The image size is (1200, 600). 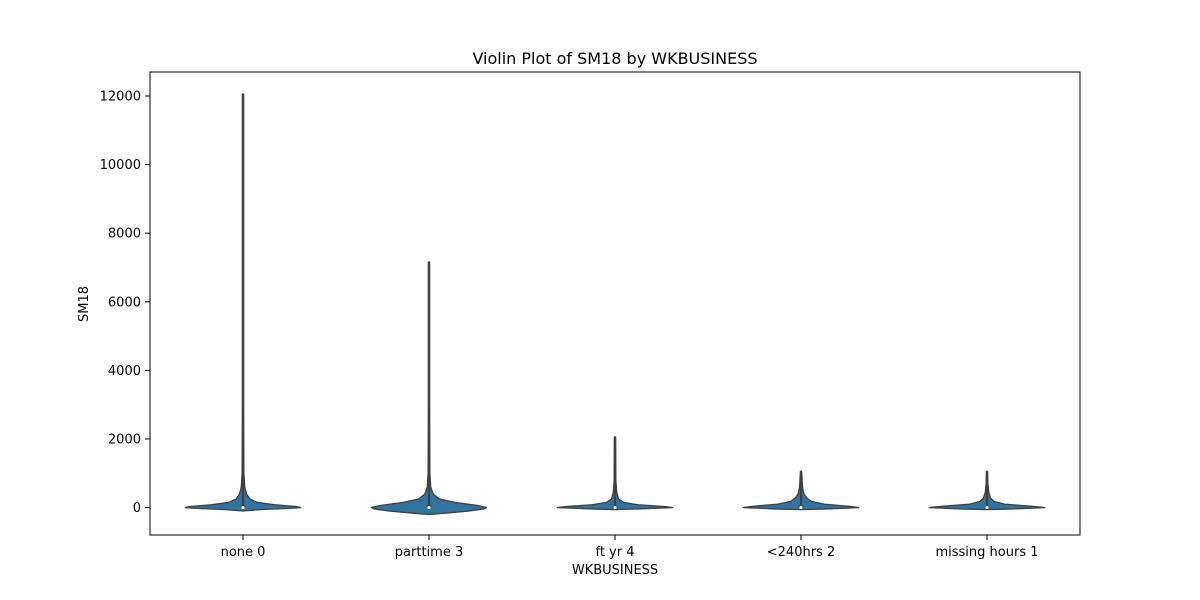 What do you see at coordinates (243, 552) in the screenshot?
I see `x-tick-label: none 0` at bounding box center [243, 552].